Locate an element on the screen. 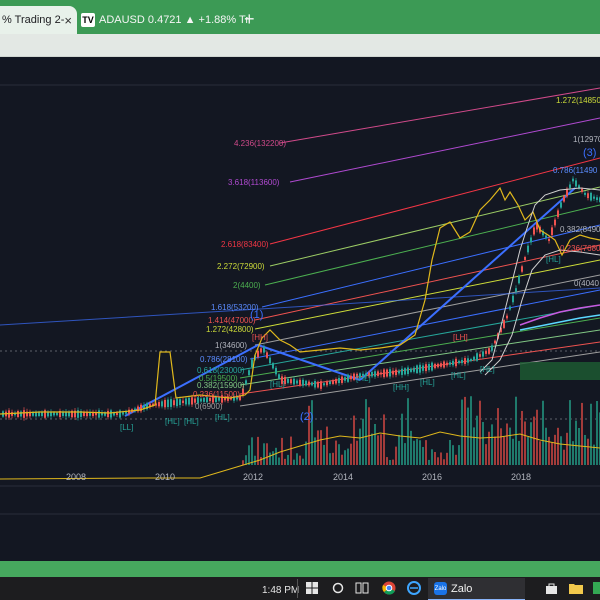  pivot-label: [LH] is located at coordinates (460, 337).